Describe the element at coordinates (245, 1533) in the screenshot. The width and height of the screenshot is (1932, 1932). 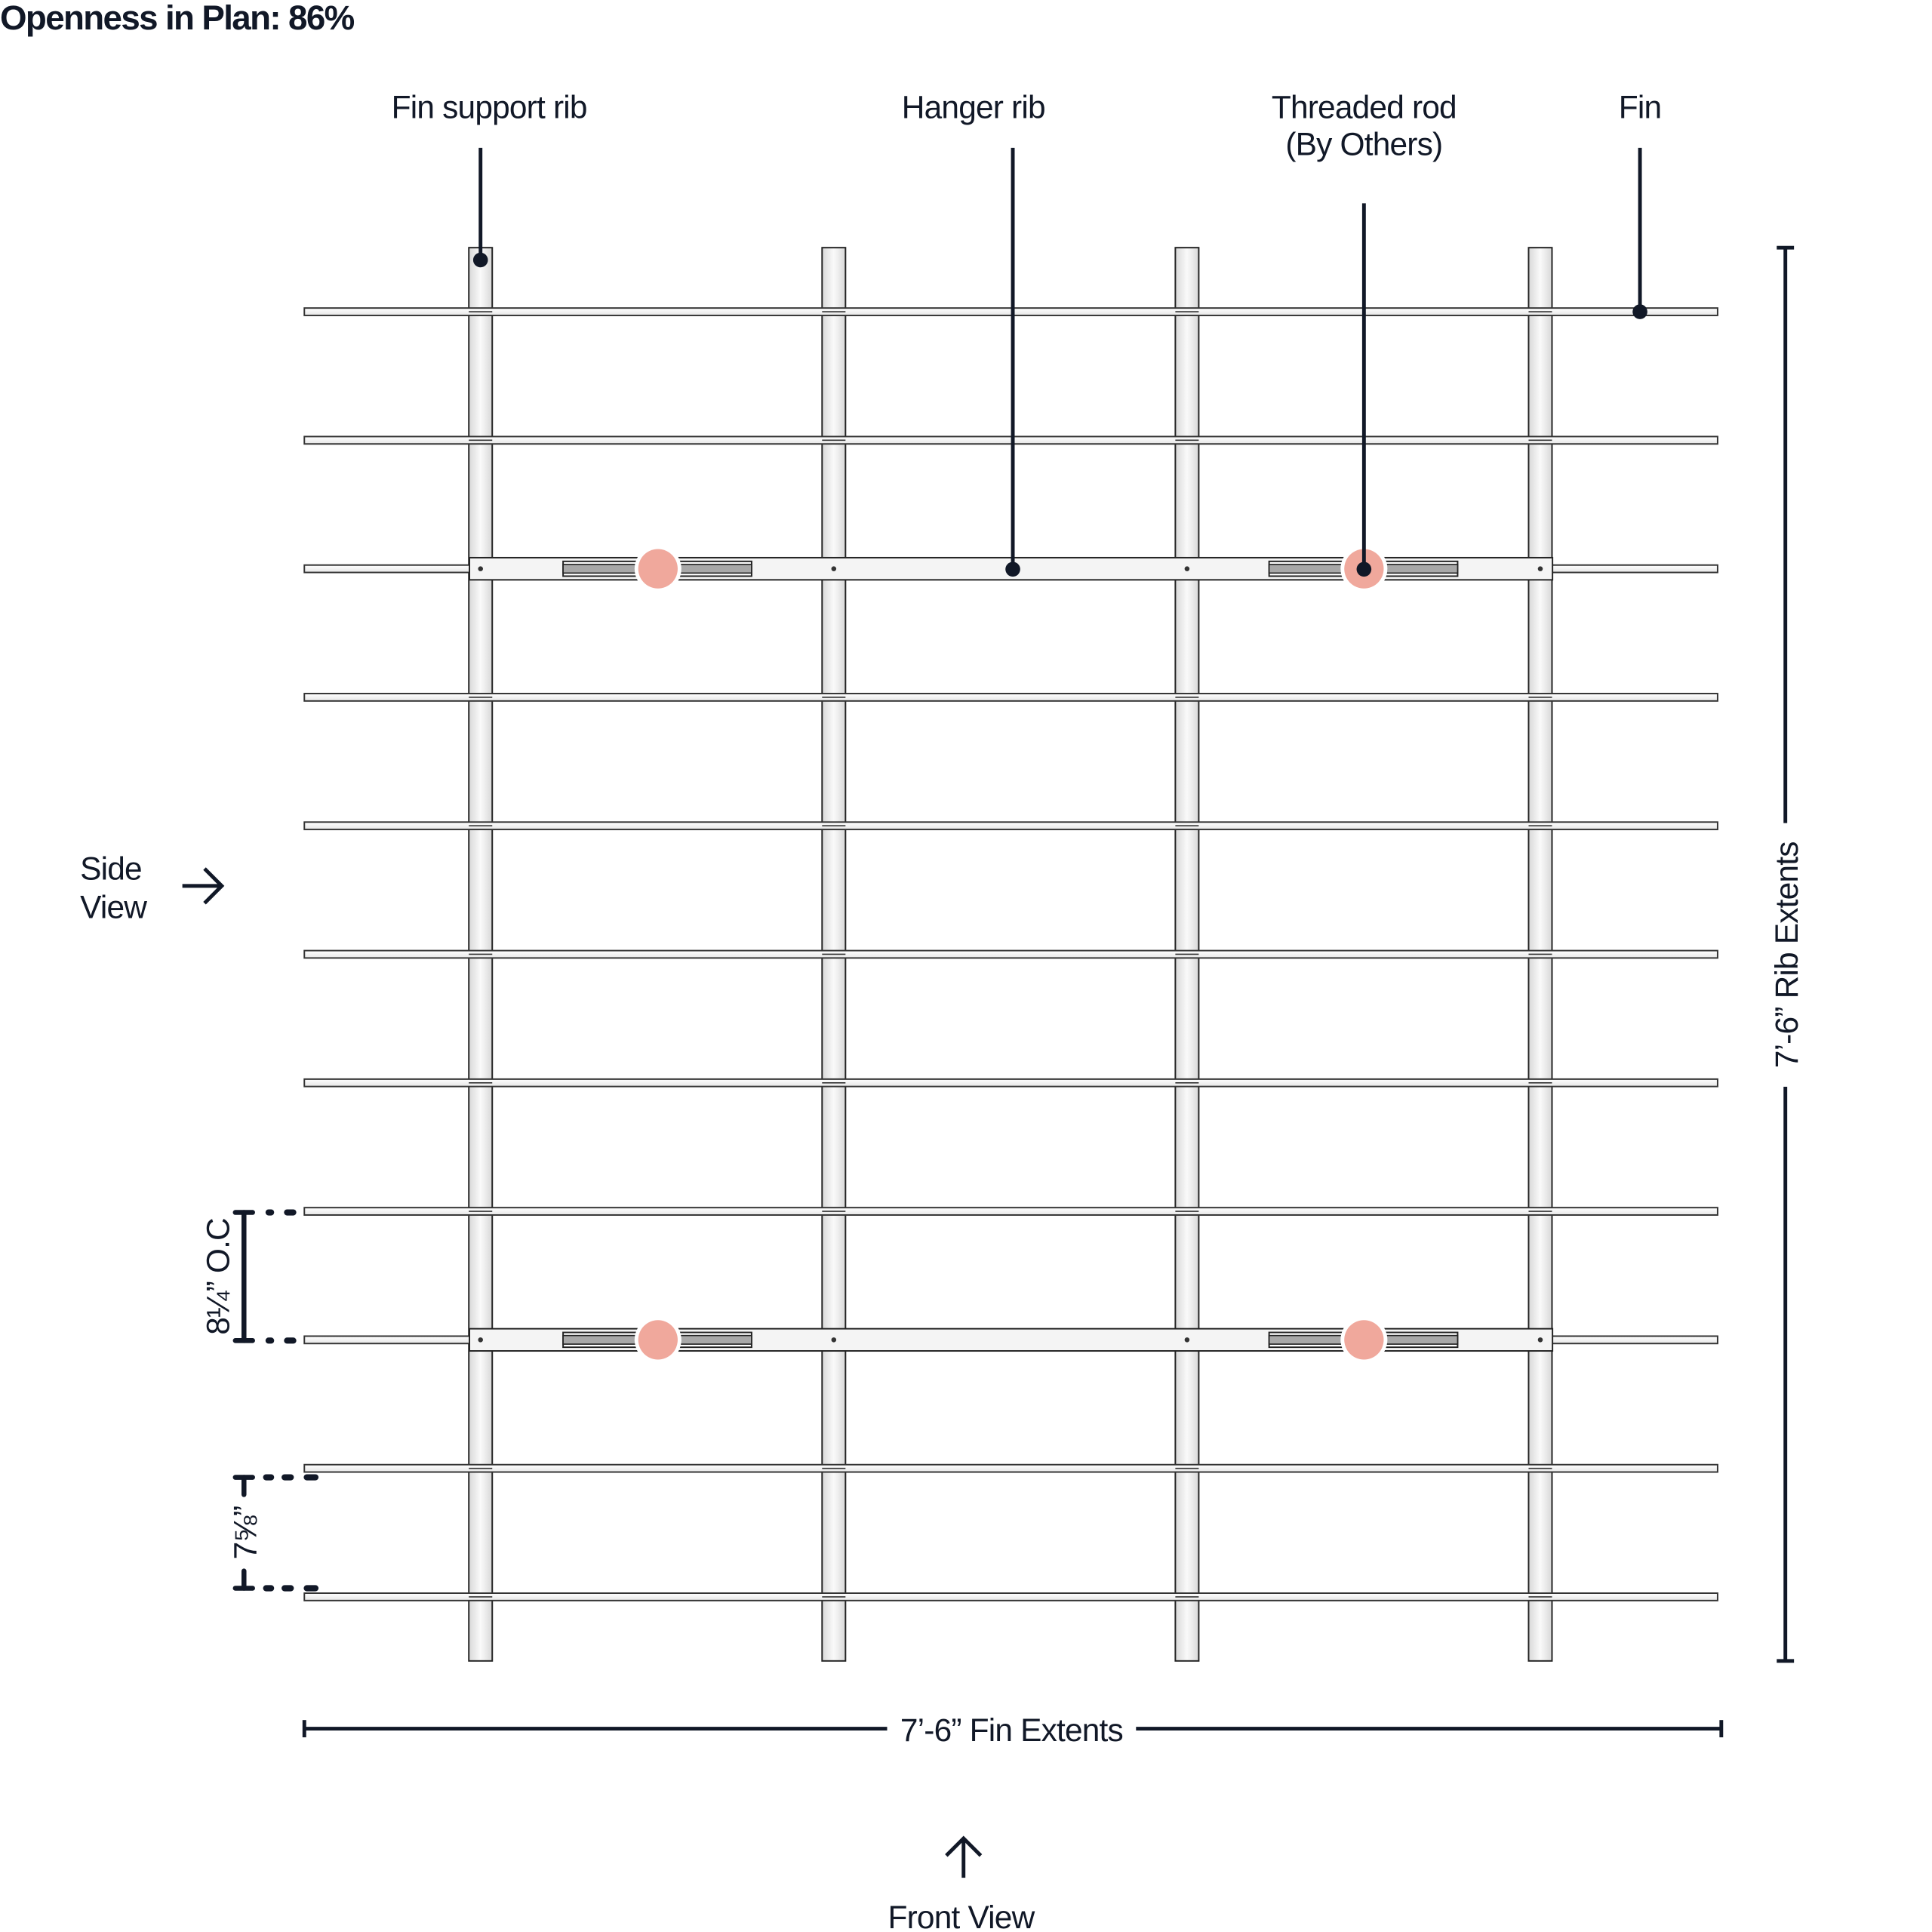
I see `fin-spacing-label: 7⅝”` at that location.